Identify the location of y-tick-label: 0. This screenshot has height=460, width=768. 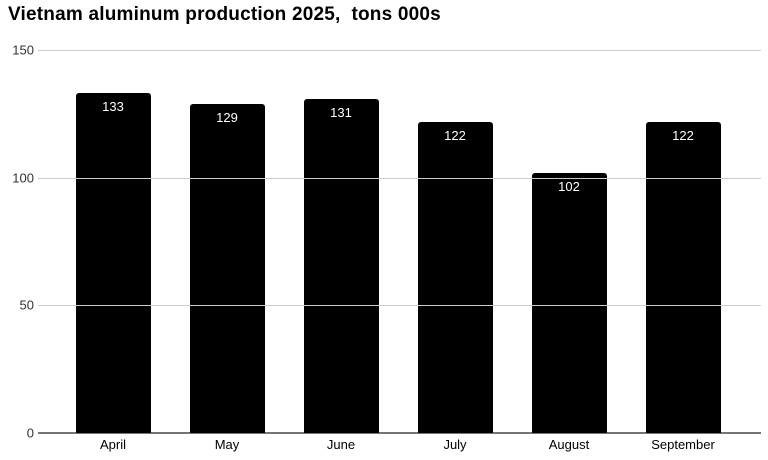
(30, 433).